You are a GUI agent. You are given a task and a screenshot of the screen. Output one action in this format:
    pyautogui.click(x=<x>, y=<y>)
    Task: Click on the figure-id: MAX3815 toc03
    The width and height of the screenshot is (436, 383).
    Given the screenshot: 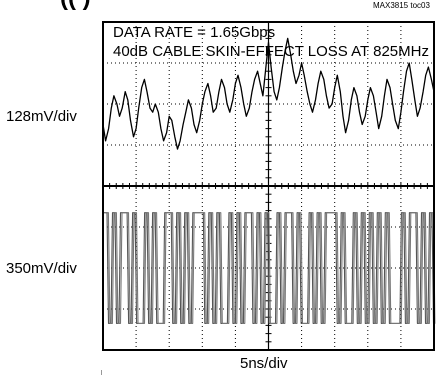 What is the action you would take?
    pyautogui.click(x=401, y=5)
    